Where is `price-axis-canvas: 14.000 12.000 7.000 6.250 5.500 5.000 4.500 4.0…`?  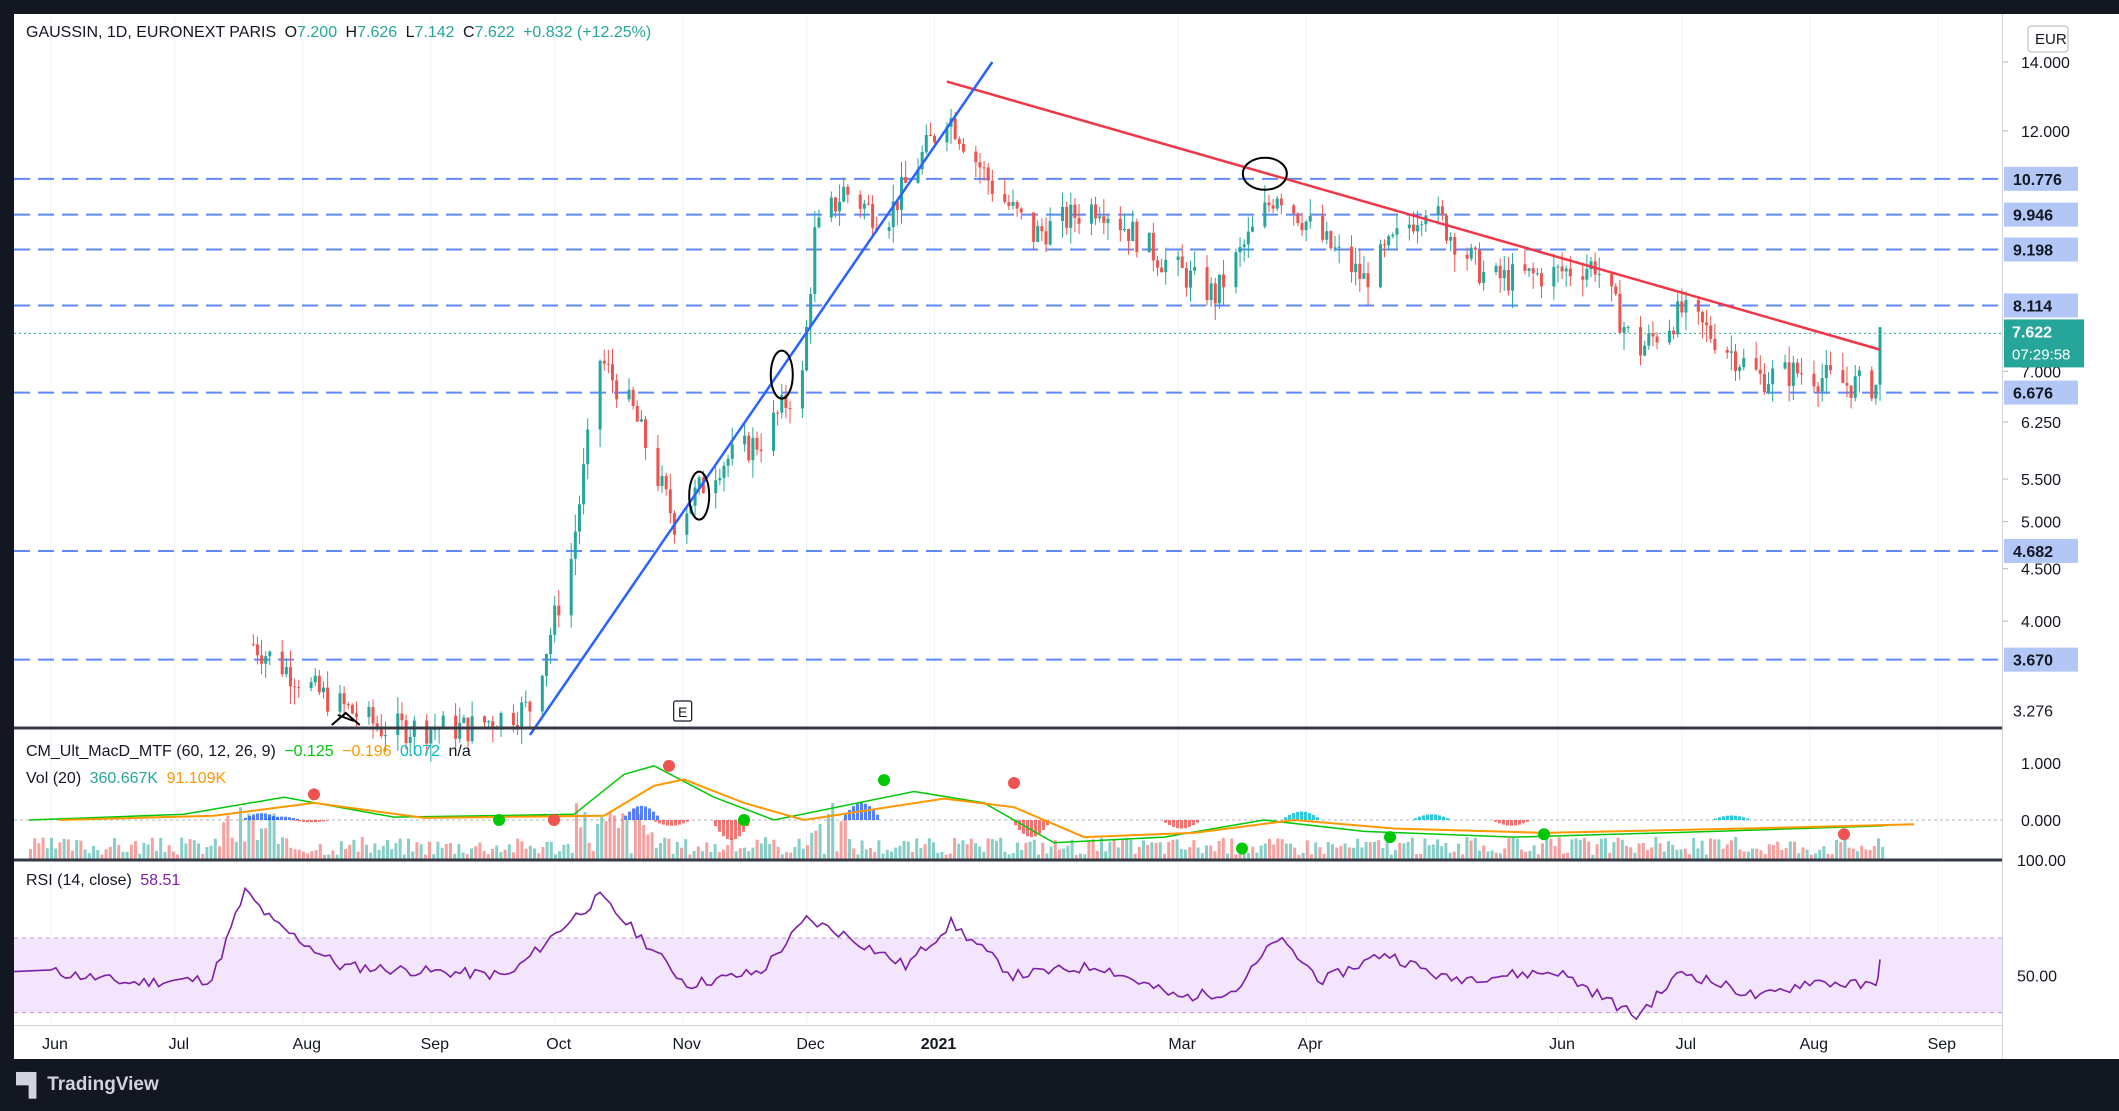
price-axis-canvas: 14.000 12.000 7.000 6.250 5.500 5.000 4.500 4.0… is located at coordinates (2061, 536).